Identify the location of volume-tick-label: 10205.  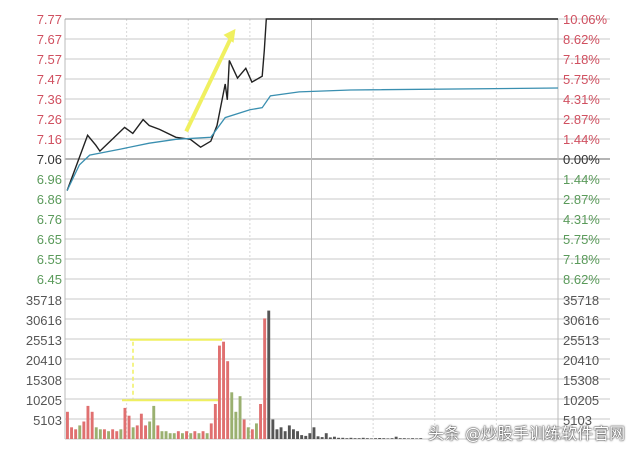
(44, 400).